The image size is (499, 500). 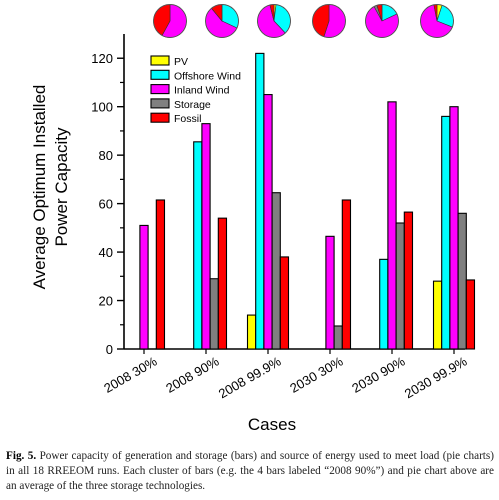 What do you see at coordinates (192, 374) in the screenshot?
I see `x-tick-label: 2008 90%` at bounding box center [192, 374].